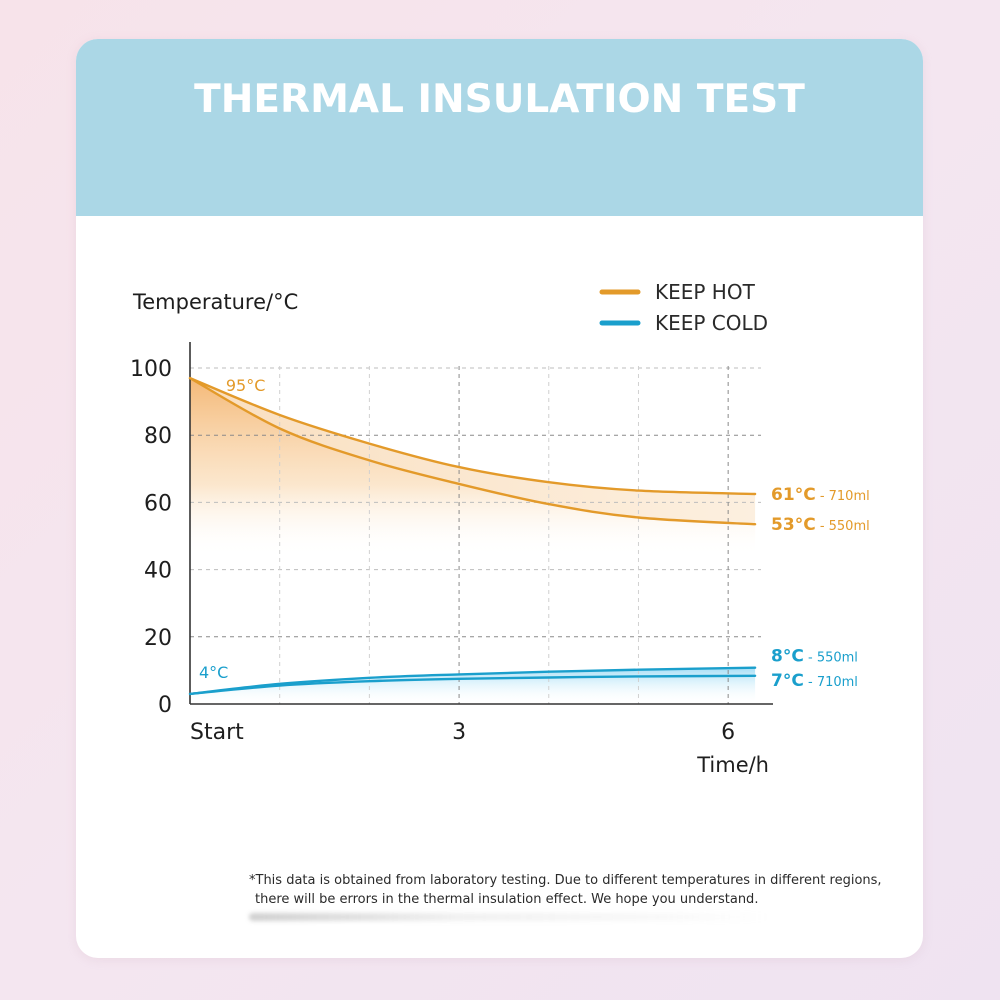  What do you see at coordinates (217, 732) in the screenshot?
I see `x-tick-label: Start` at bounding box center [217, 732].